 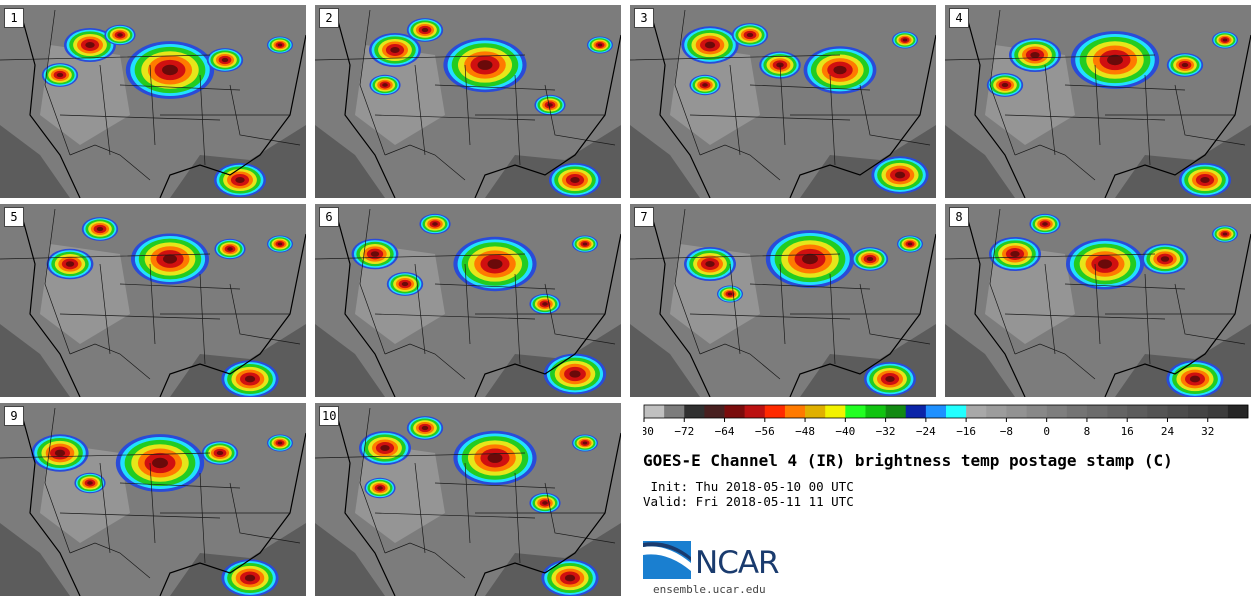 I want to click on colorbar-tick-label: 32, so click(x=1207, y=431).